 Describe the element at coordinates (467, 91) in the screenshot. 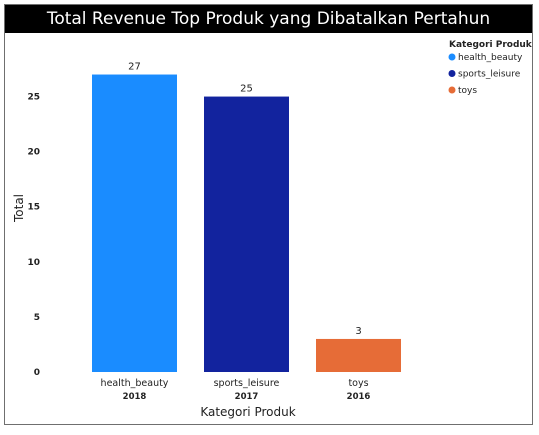

I see `legend-item-toys: toys` at that location.